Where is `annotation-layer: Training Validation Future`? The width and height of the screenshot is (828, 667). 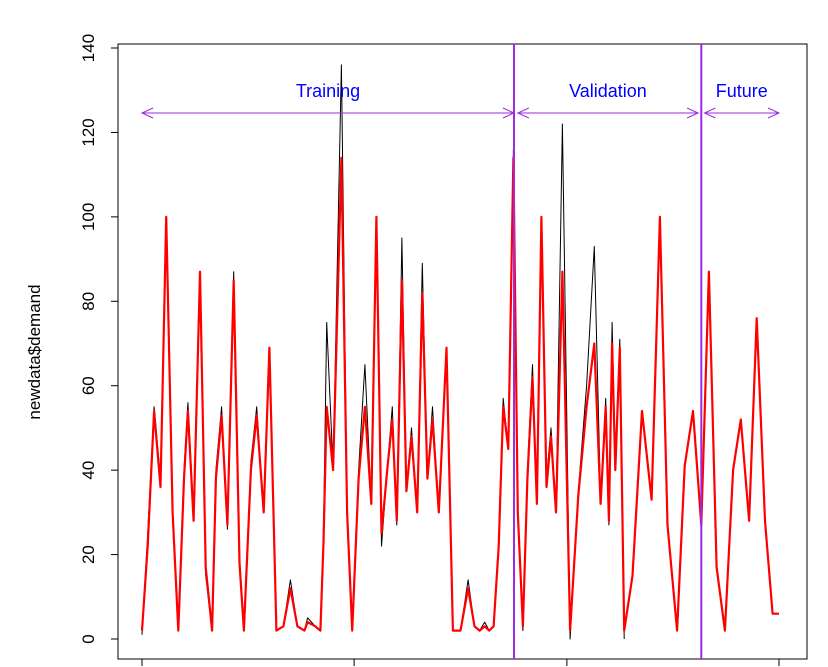 annotation-layer: Training Validation Future is located at coordinates (460, 100).